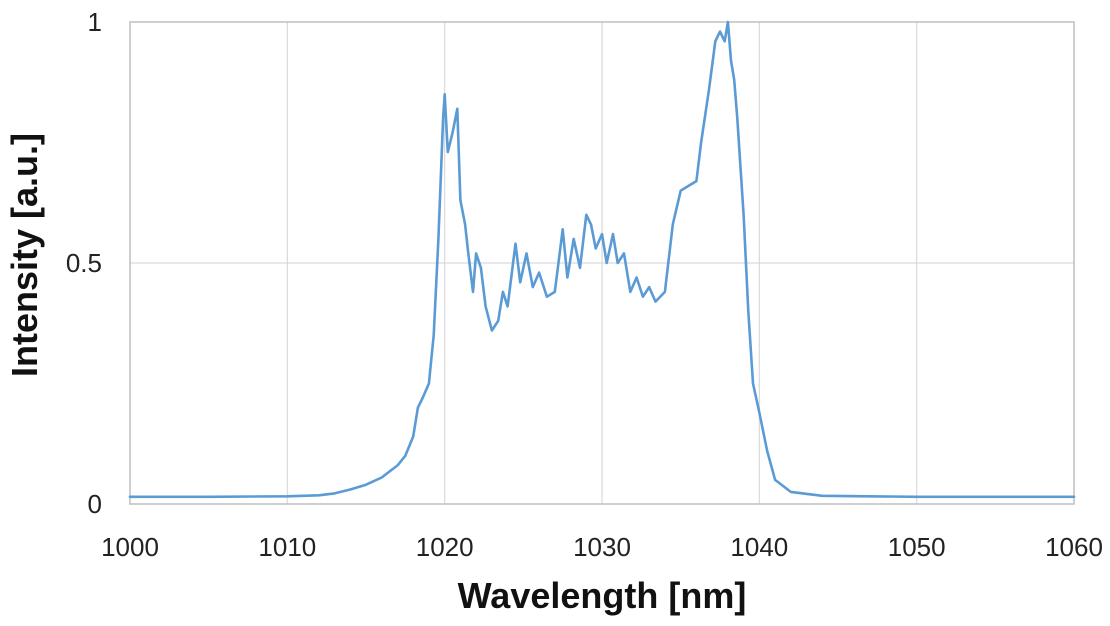 The width and height of the screenshot is (1110, 626). I want to click on y-tick-label: 1, so click(95, 22).